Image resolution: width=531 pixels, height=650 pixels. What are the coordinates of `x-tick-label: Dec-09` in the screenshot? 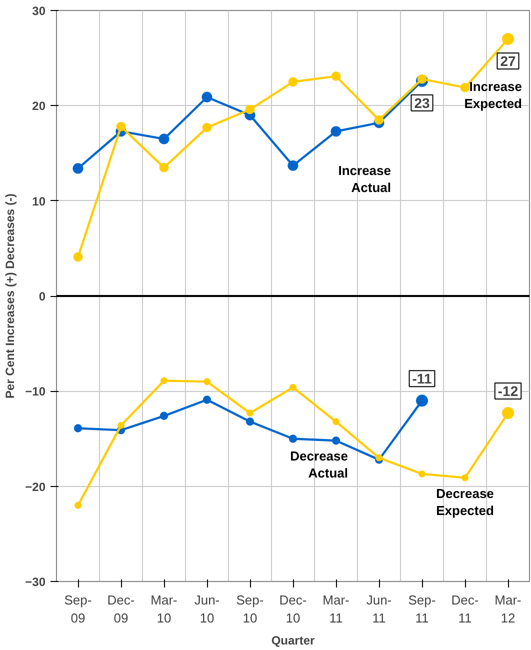 It's located at (121, 609).